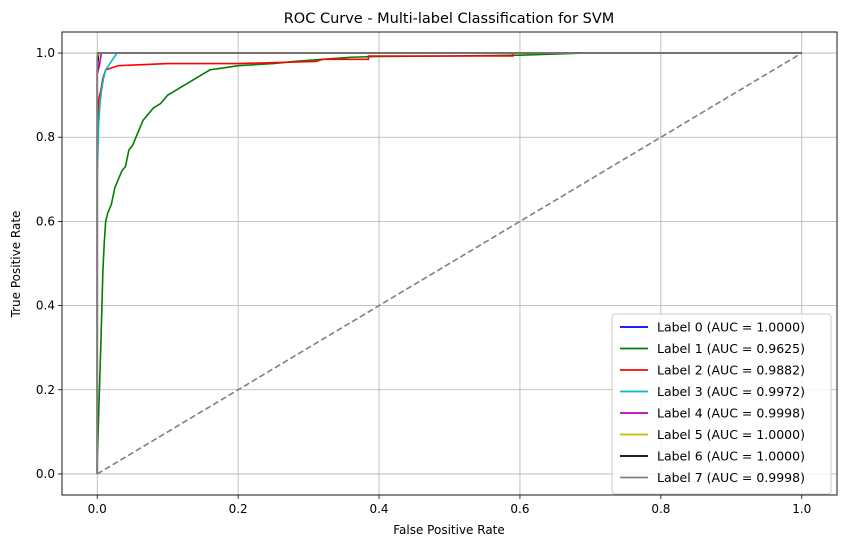 Image resolution: width=846 pixels, height=547 pixels. Describe the element at coordinates (449, 530) in the screenshot. I see `x-axis-label: False Positive Rate` at that location.